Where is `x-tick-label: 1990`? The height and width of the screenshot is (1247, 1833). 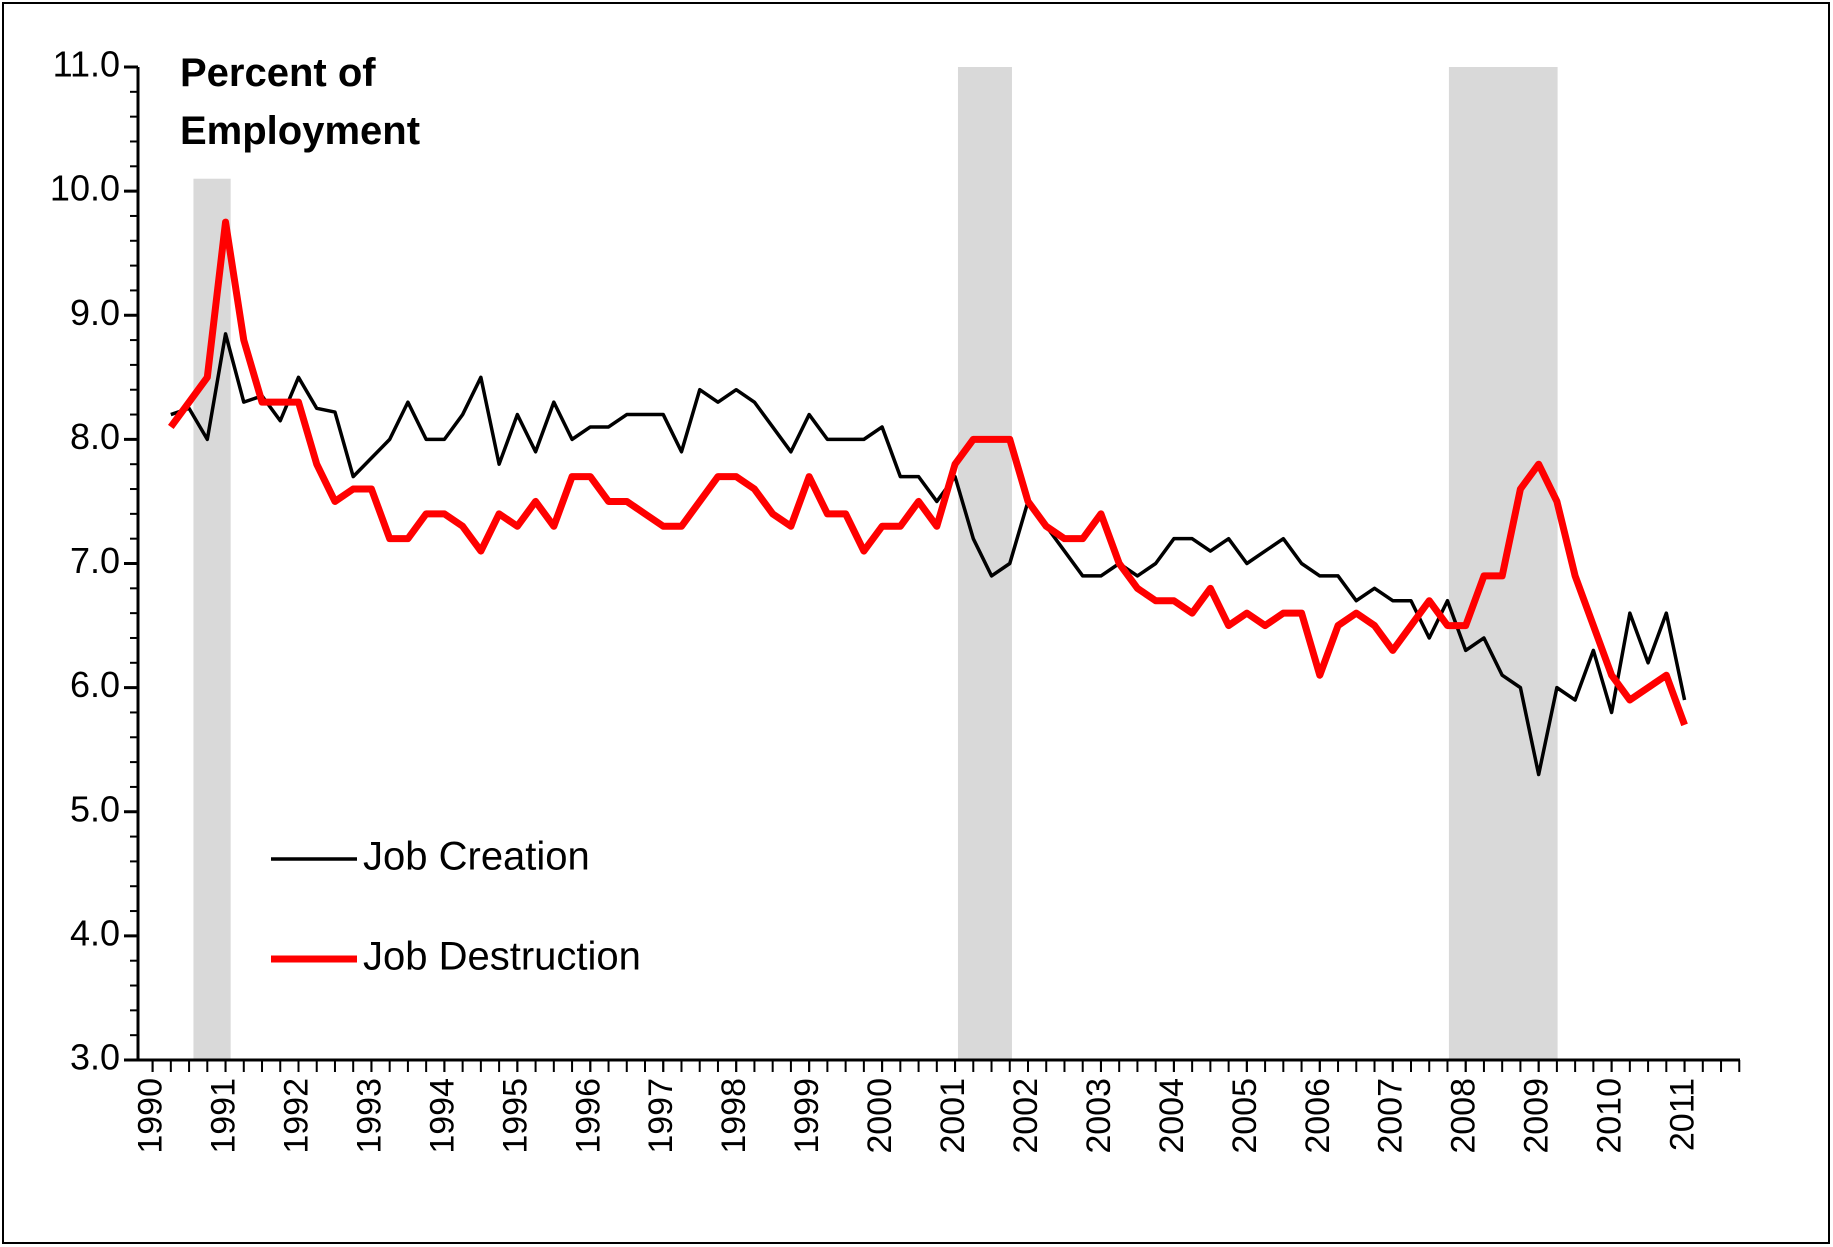
x-tick-label: 1990 is located at coordinates (151, 1116).